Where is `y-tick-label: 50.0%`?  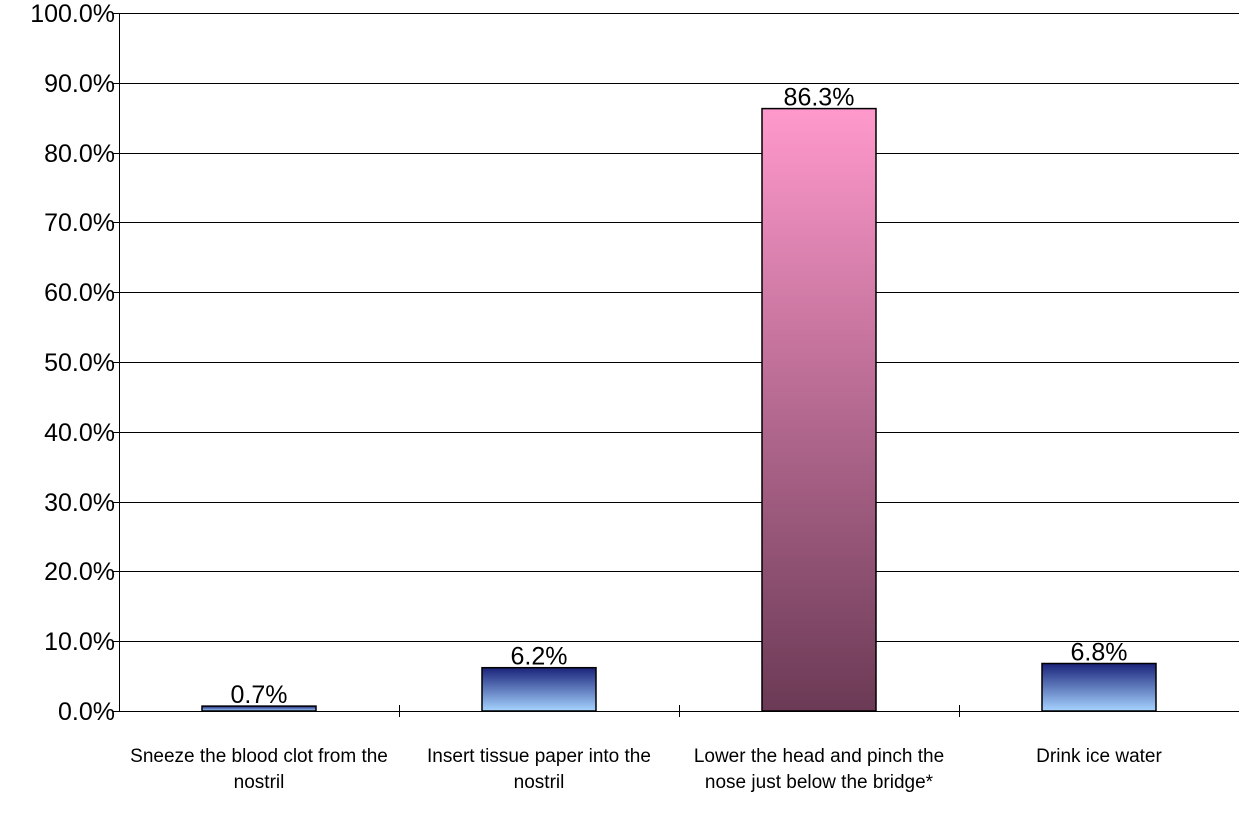
y-tick-label: 50.0% is located at coordinates (79, 363).